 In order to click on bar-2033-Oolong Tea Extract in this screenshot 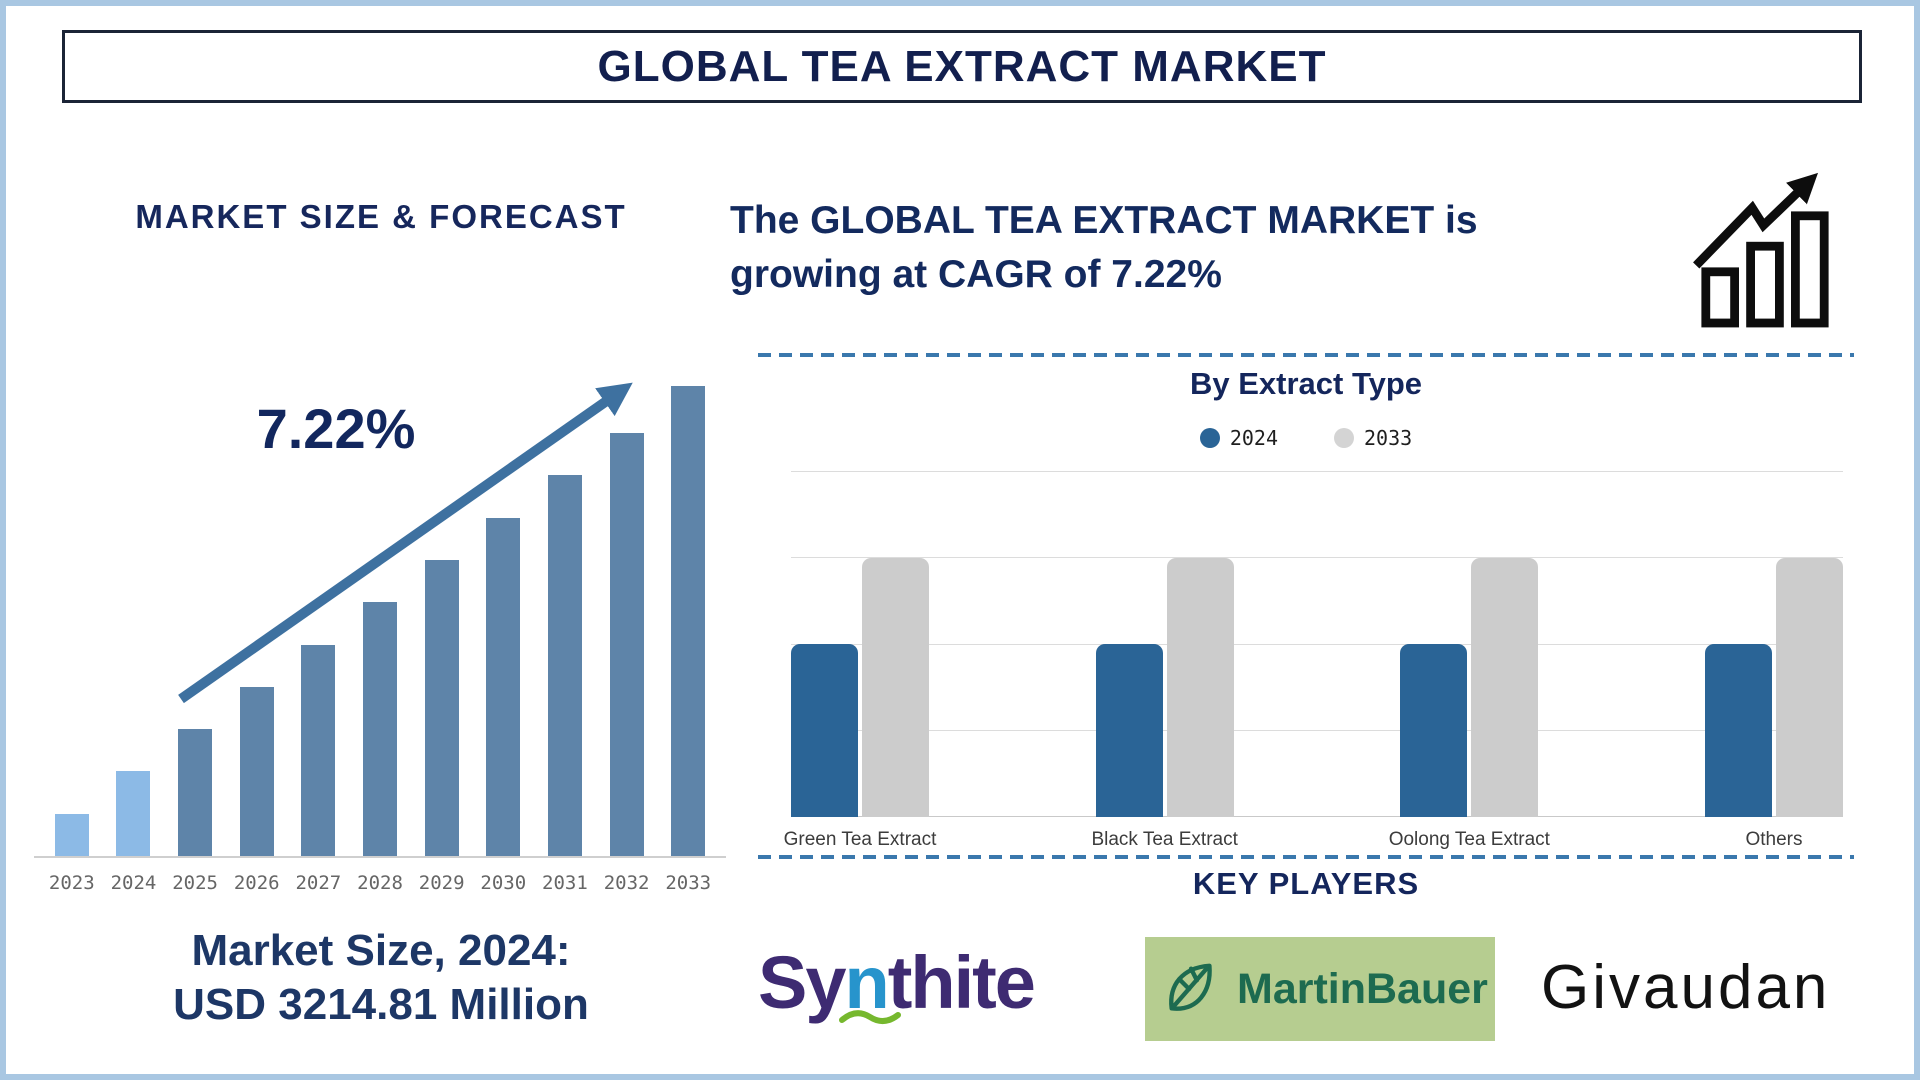, I will do `click(1505, 687)`.